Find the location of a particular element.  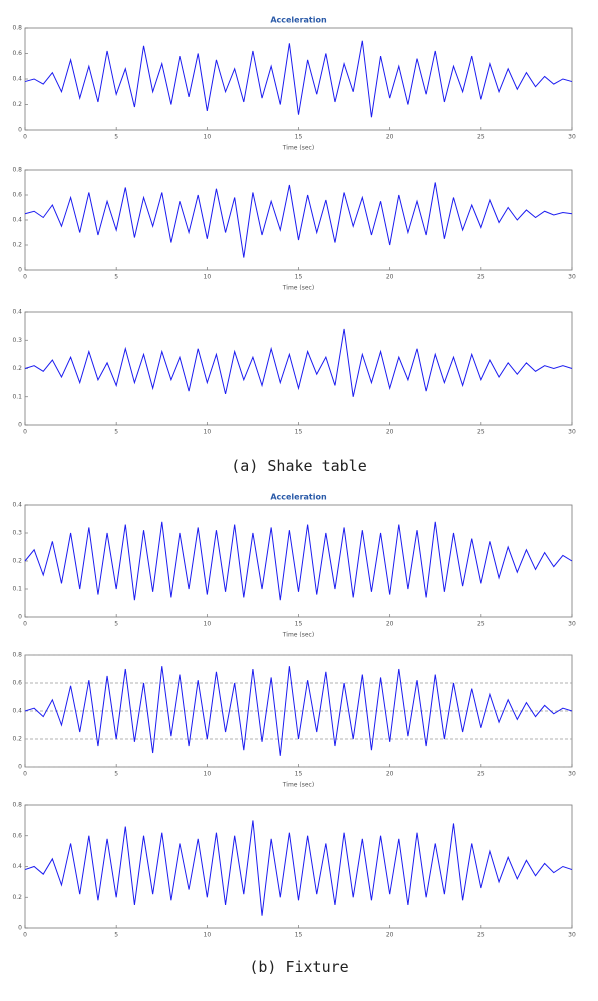

caption: (a) Shake table is located at coordinates (299, 466).